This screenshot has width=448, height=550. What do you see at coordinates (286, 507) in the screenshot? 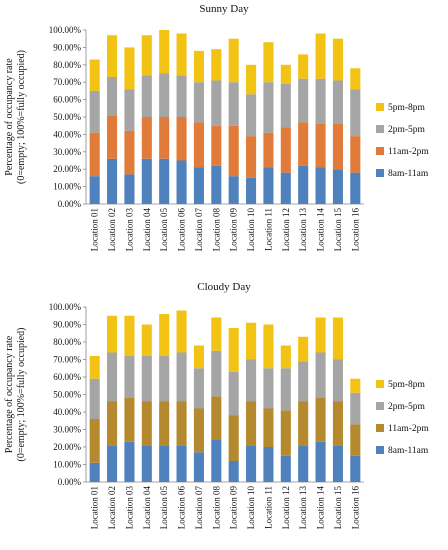
I see `x-tick-label: Location 12` at bounding box center [286, 507].